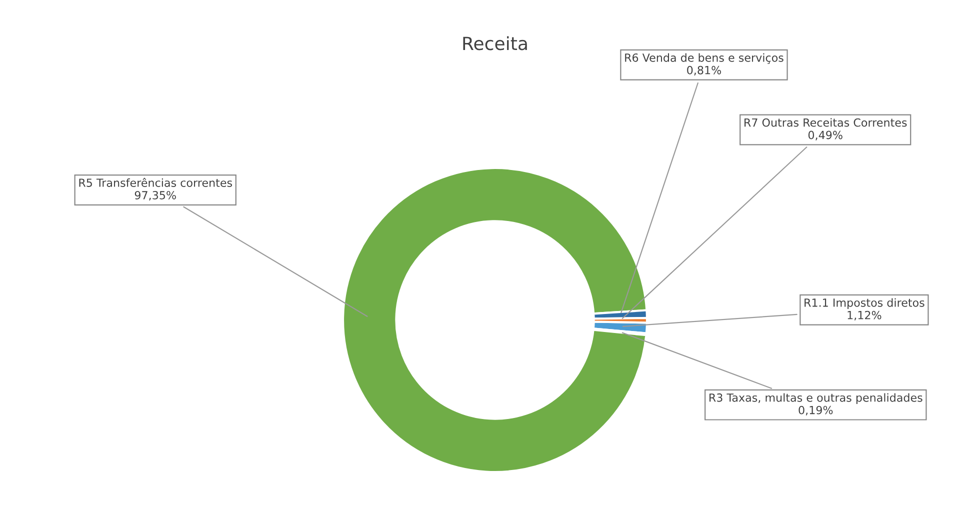  I want to click on slice-label: R6 Venda de bens e serviços, so click(704, 58).